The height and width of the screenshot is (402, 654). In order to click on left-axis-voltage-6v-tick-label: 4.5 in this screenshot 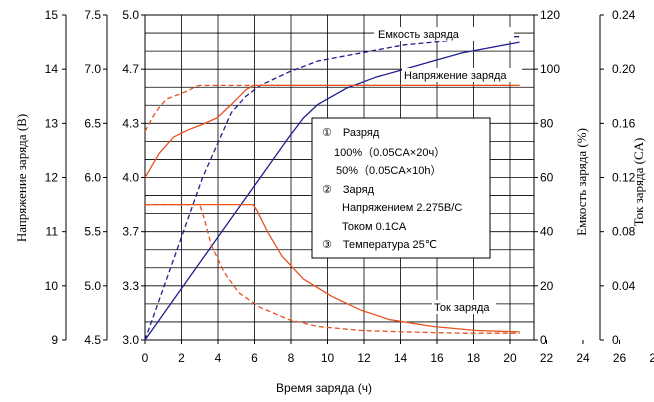, I will do `click(92, 340)`.